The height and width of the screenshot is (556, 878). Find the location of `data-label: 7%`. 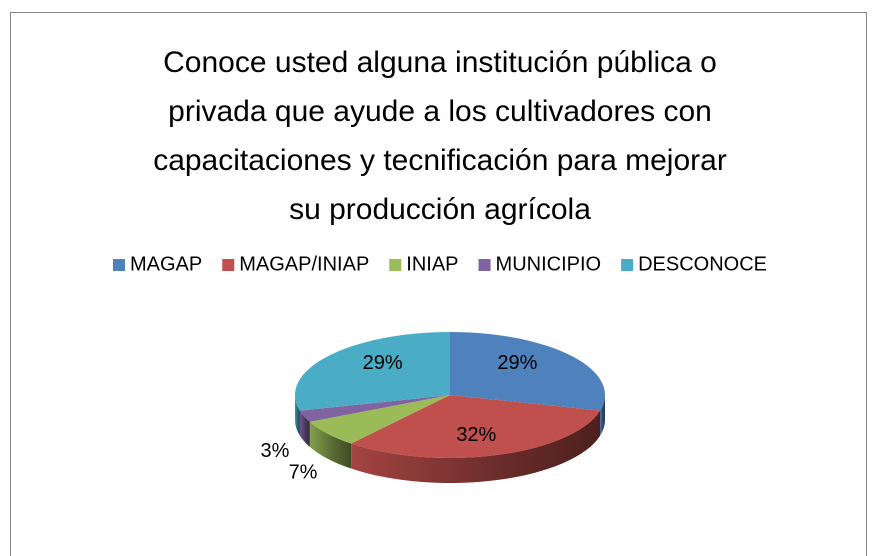

data-label: 7% is located at coordinates (303, 473).